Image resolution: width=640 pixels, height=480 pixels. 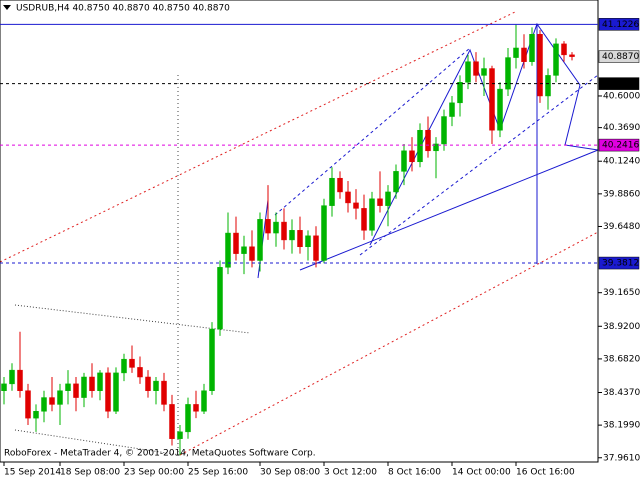 I want to click on x-tick-label: 25 Sep 16:00, so click(x=218, y=473).